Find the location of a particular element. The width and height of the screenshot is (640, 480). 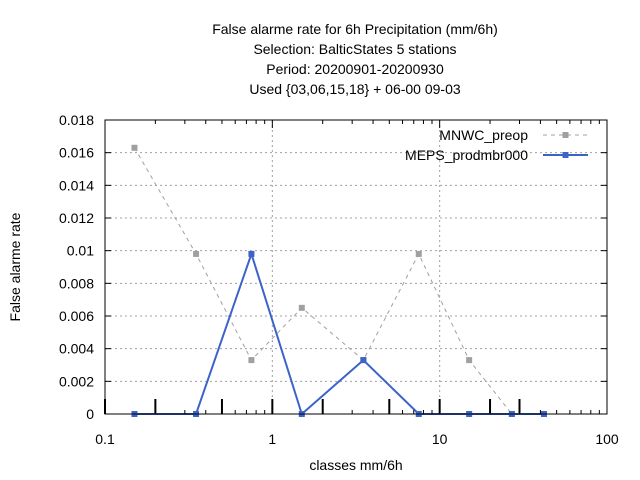

title-line: Selection: BalticStates 5 stations is located at coordinates (354, 49).